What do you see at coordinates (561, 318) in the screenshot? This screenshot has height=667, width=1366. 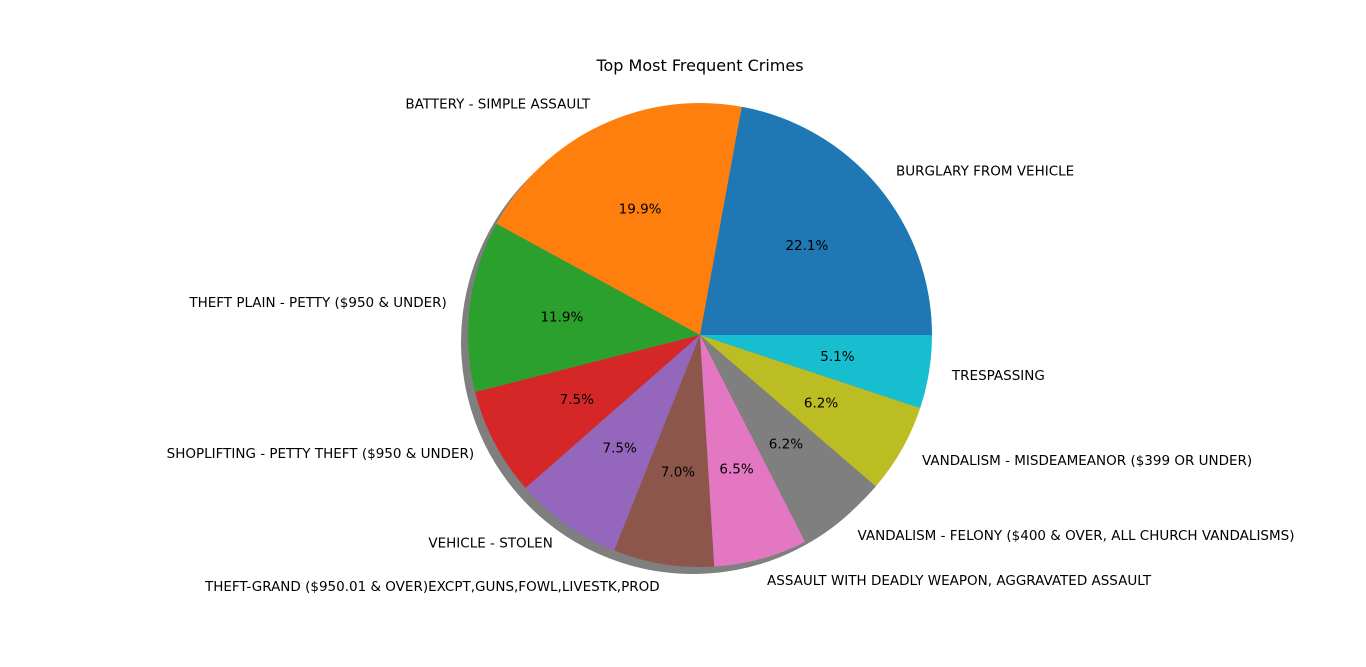 I see `pie-percent-label-theft-plain-petty-950-under: 11.9%` at bounding box center [561, 318].